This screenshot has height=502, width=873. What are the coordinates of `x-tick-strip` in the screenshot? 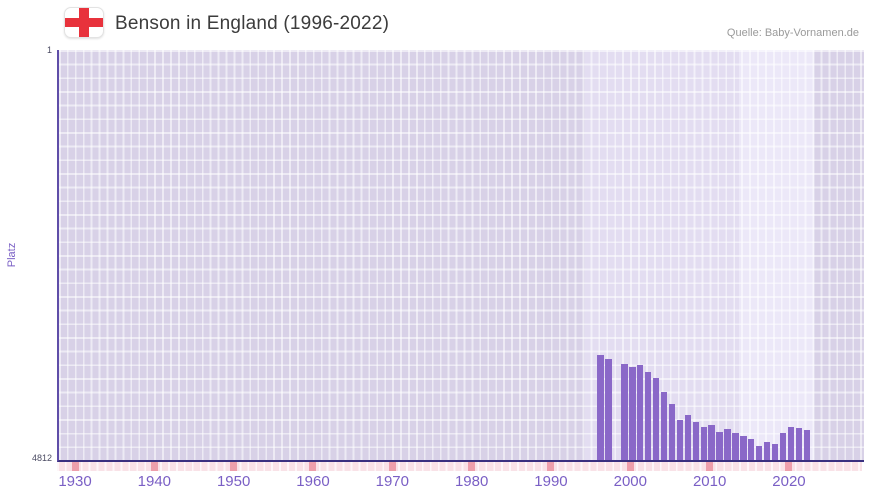 It's located at (459, 466).